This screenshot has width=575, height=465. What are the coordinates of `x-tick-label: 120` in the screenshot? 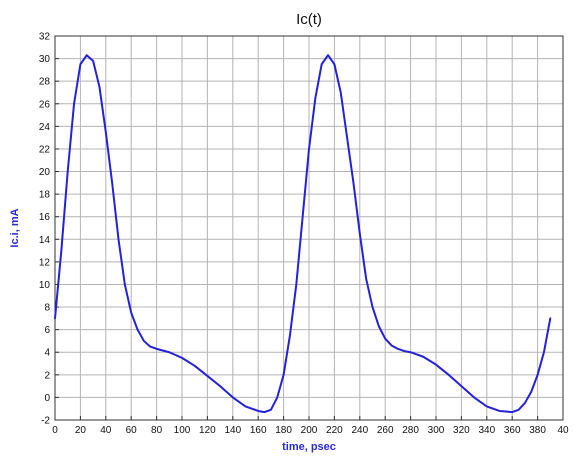 It's located at (207, 430).